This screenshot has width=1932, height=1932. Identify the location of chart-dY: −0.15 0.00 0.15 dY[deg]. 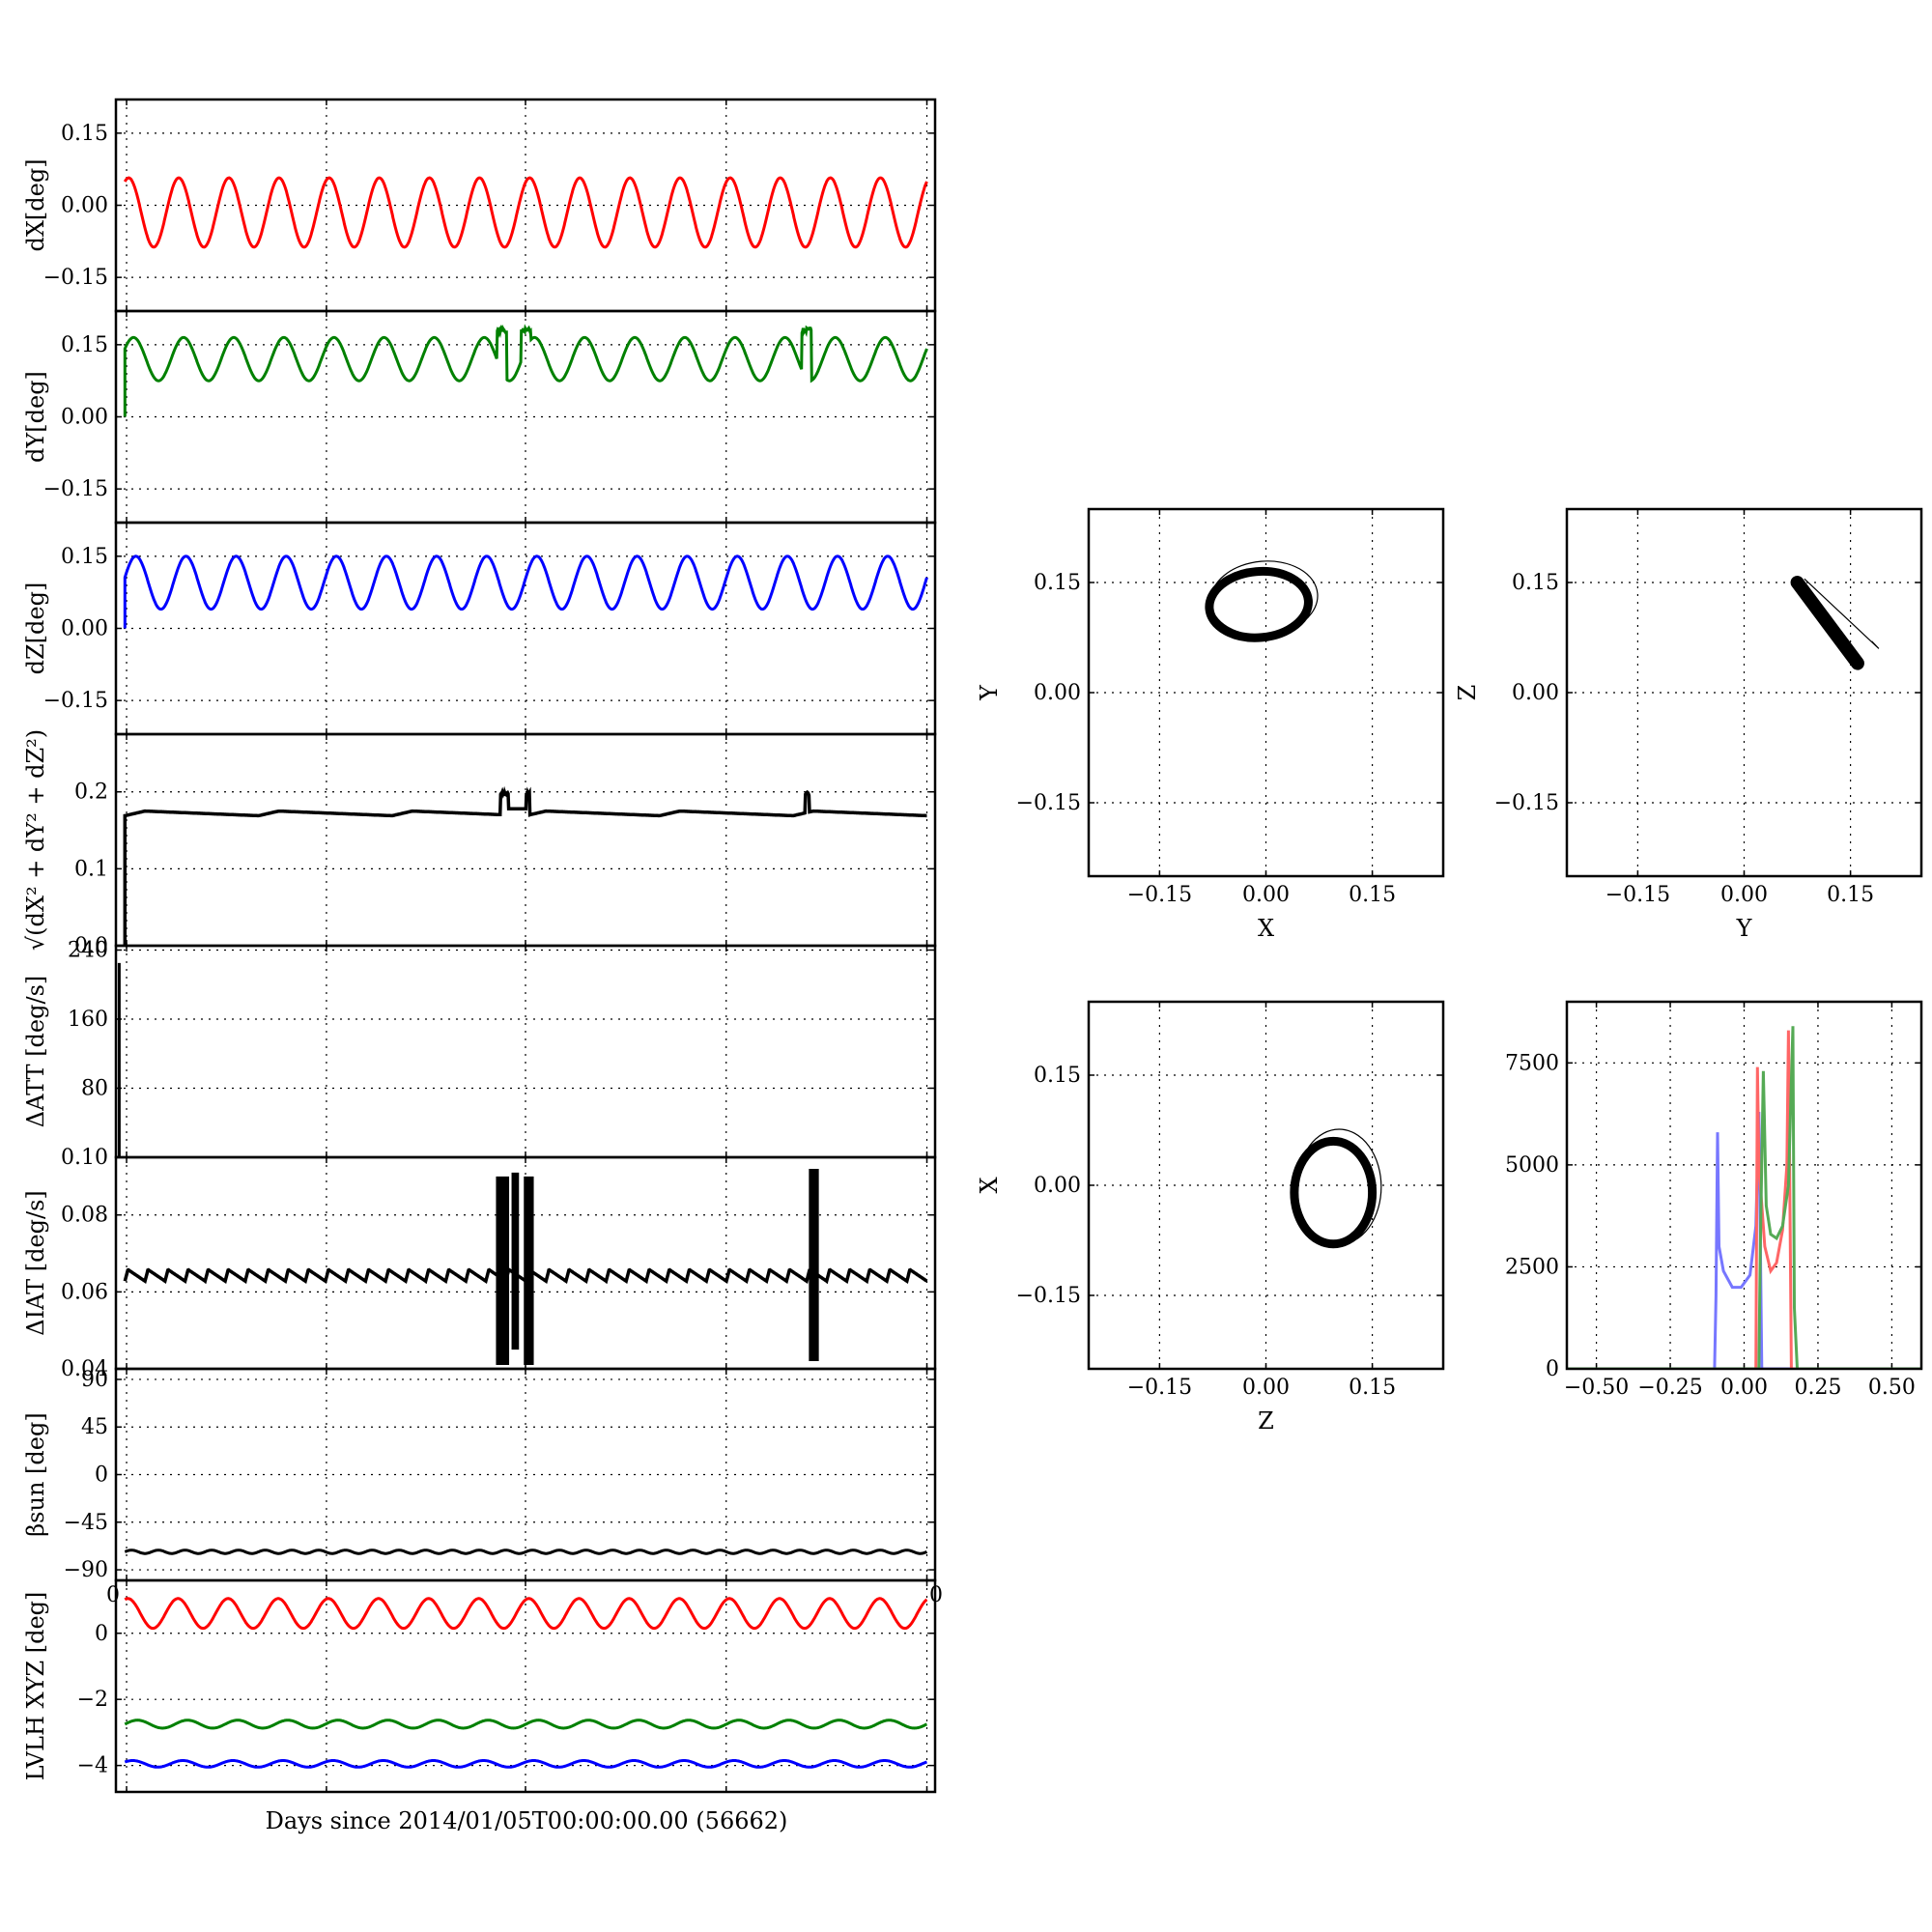
(478, 417).